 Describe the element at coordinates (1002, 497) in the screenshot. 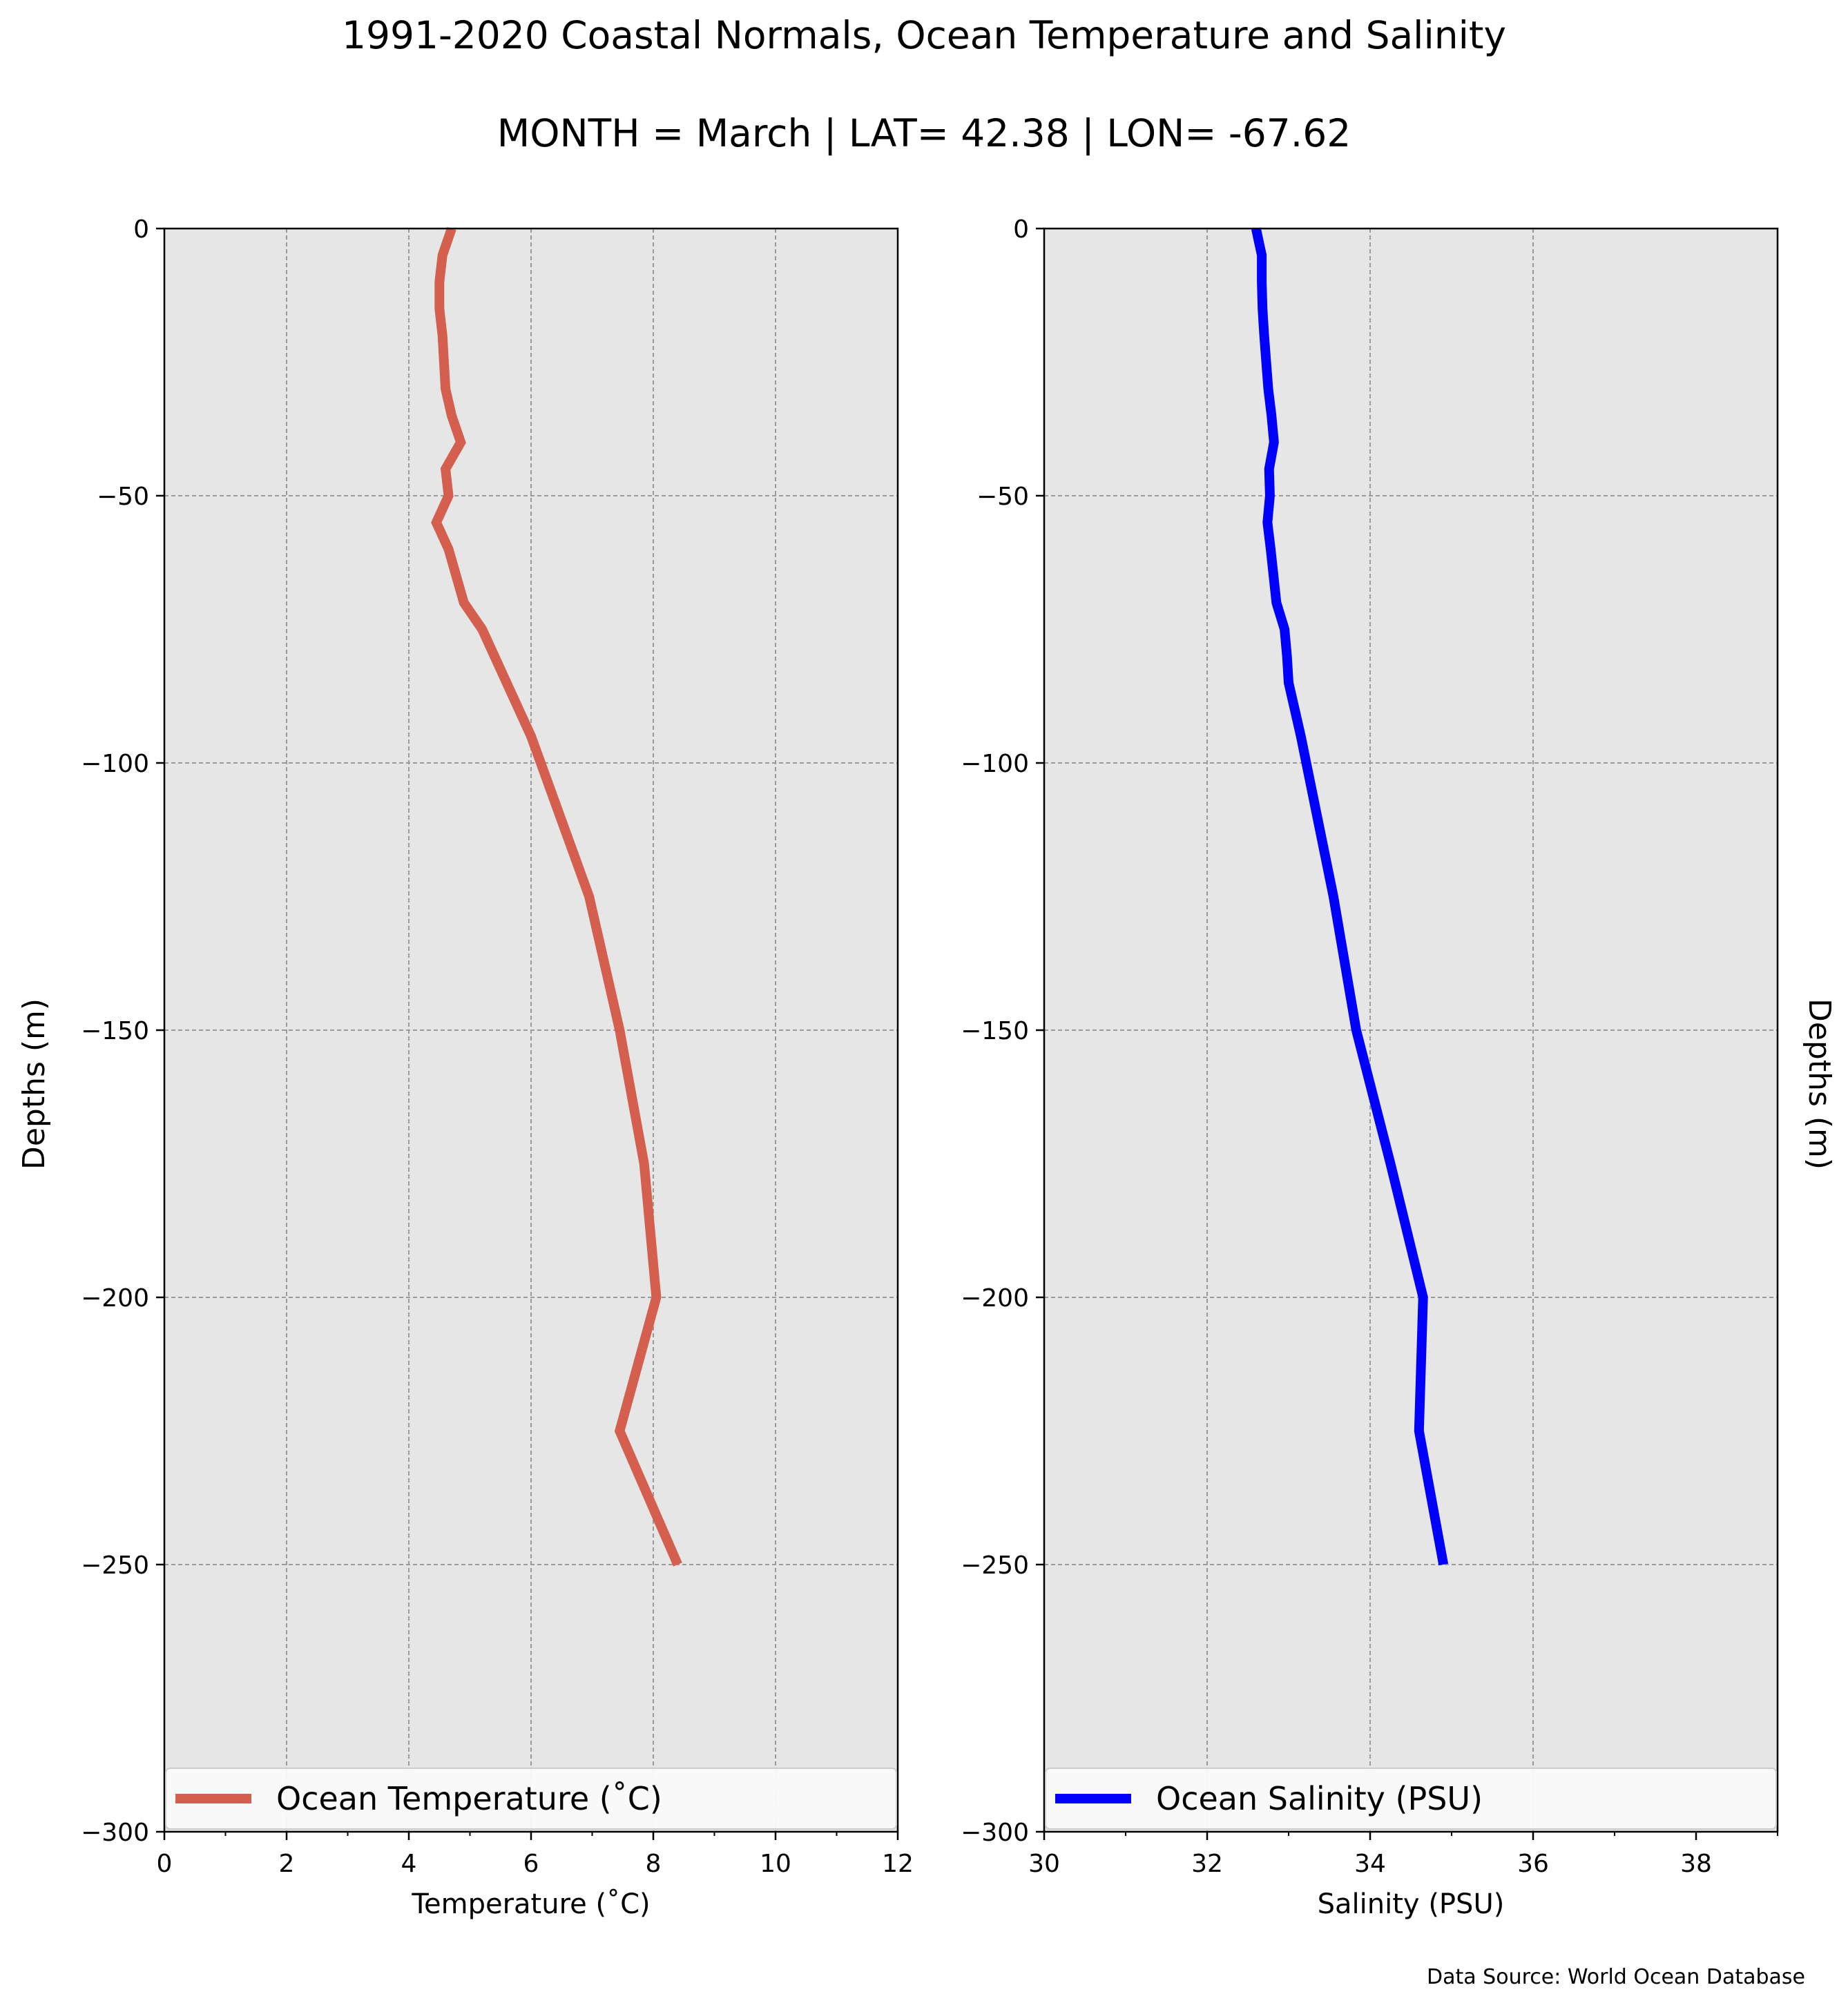

I see `salinity-y-tick-label: −50` at that location.